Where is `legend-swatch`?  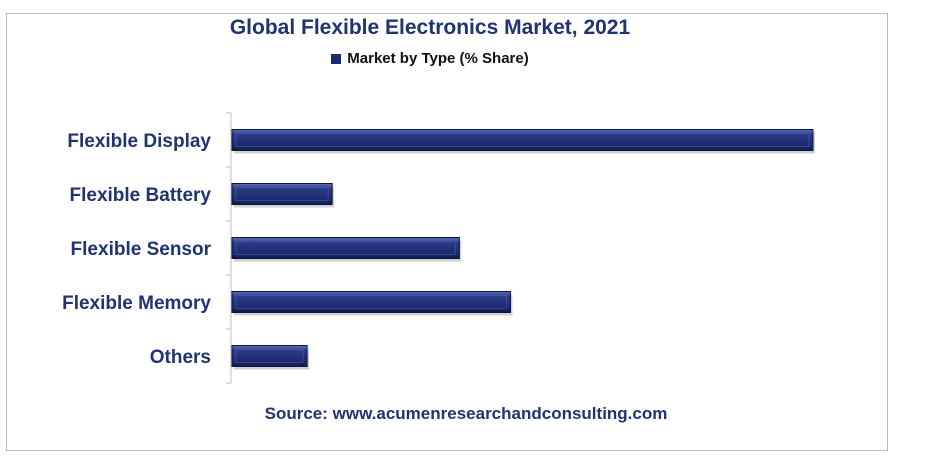 legend-swatch is located at coordinates (336, 58).